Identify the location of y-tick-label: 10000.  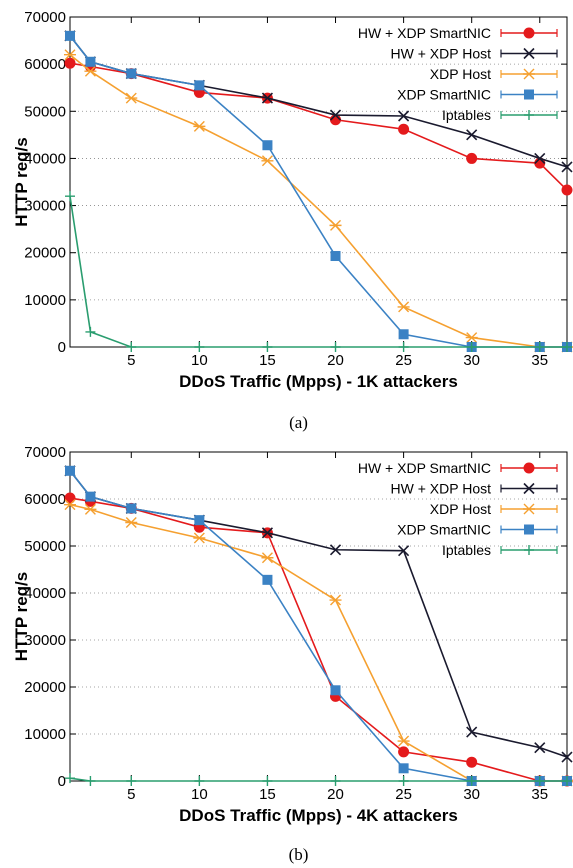
(45, 300).